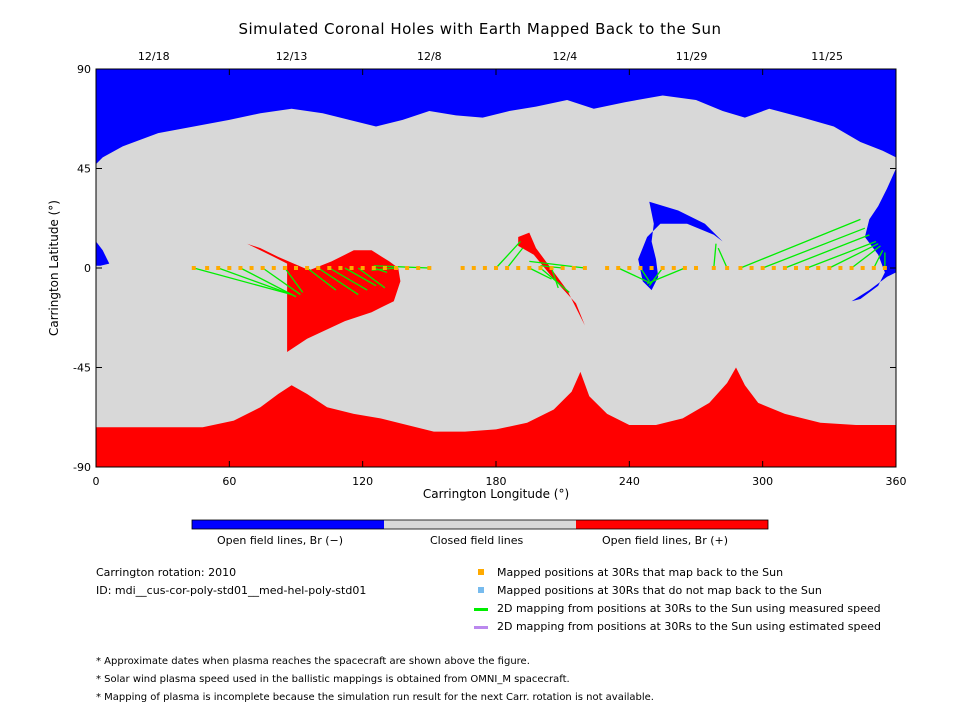 Image resolution: width=960 pixels, height=720 pixels. Describe the element at coordinates (96, 481) in the screenshot. I see `x-tick-label: 0` at that location.